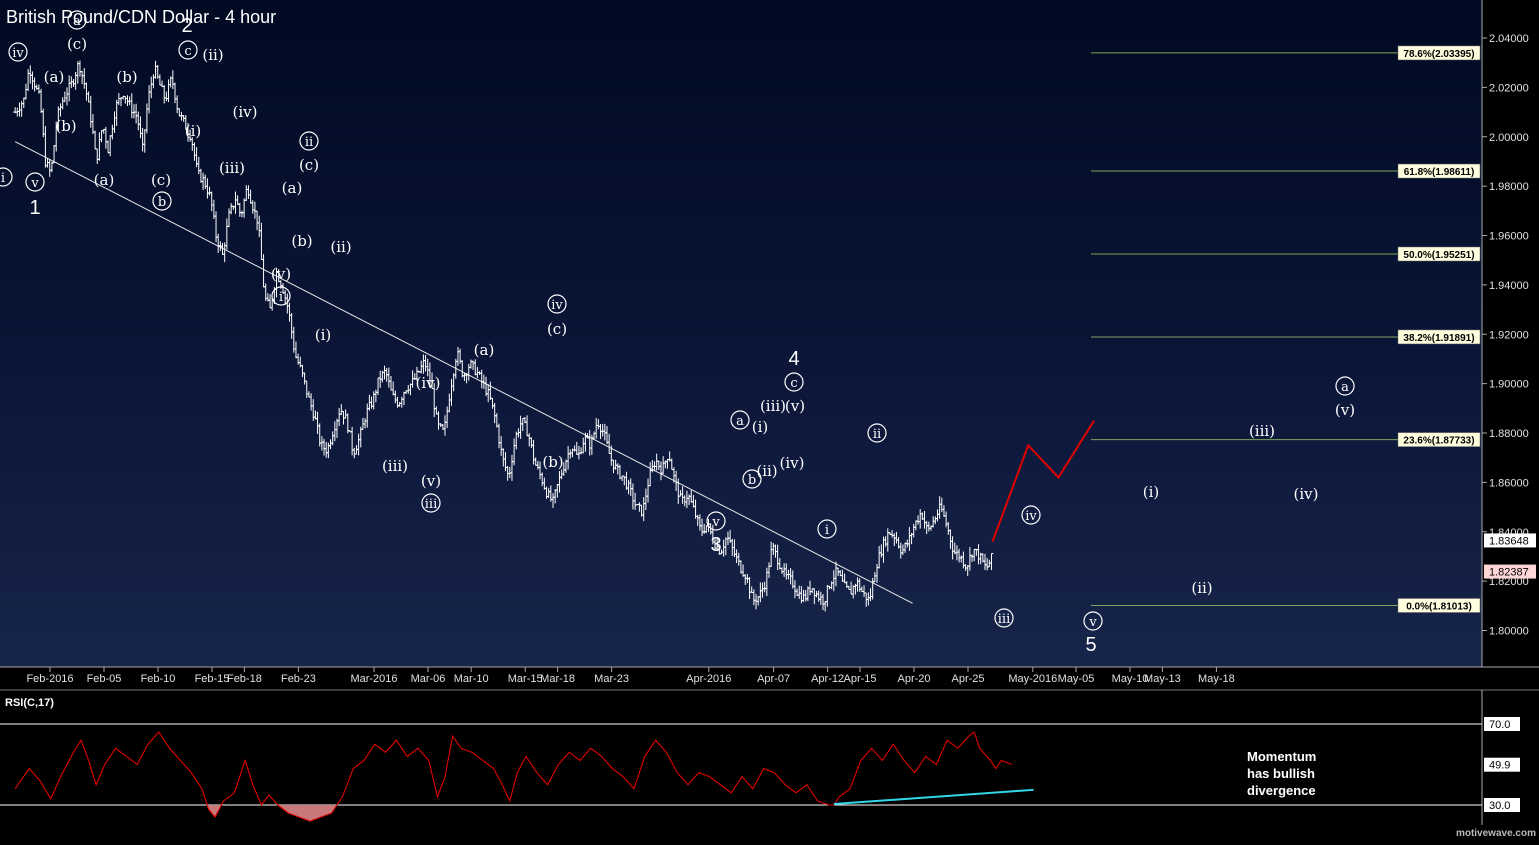  I want to click on marker-price-box, so click(1510, 571).